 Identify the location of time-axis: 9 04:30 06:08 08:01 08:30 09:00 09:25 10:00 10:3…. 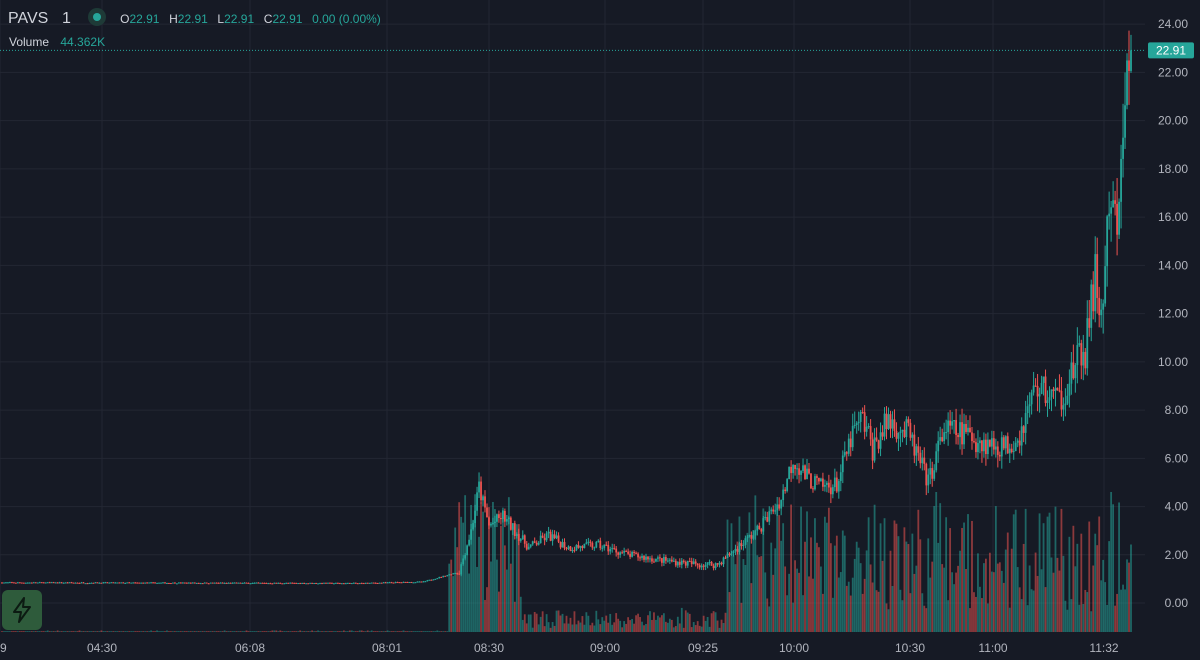
(559, 648).